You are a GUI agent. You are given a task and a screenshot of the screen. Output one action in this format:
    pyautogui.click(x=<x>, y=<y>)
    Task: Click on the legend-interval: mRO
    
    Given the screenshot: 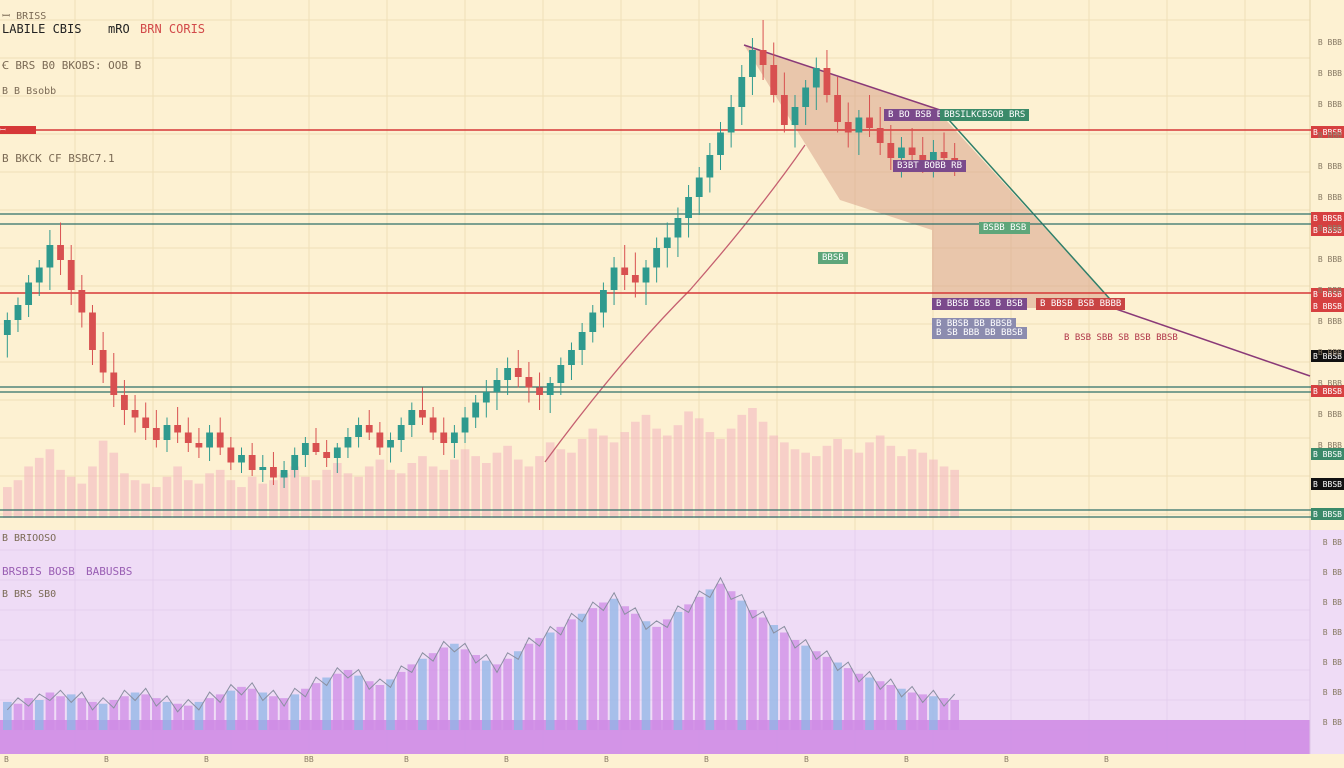 What is the action you would take?
    pyautogui.click(x=119, y=29)
    